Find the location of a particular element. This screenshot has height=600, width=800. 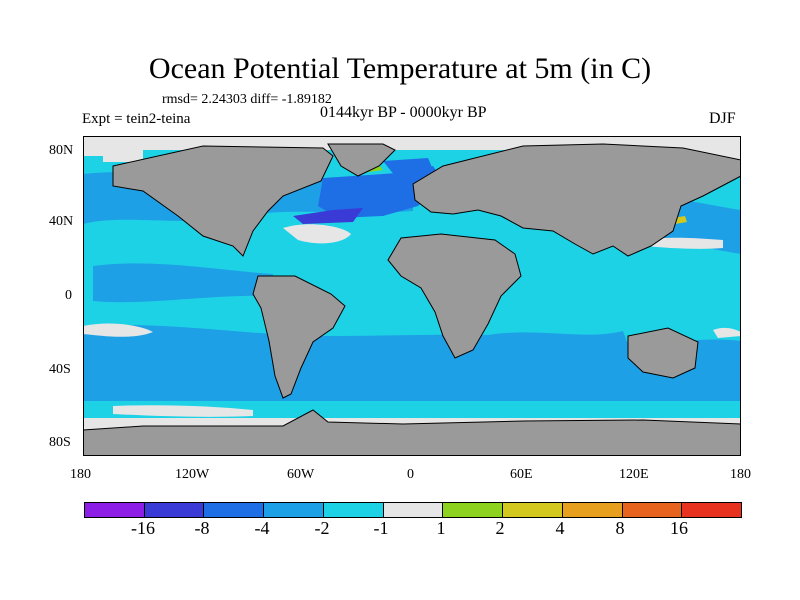

land-greenland is located at coordinates (361, 160).